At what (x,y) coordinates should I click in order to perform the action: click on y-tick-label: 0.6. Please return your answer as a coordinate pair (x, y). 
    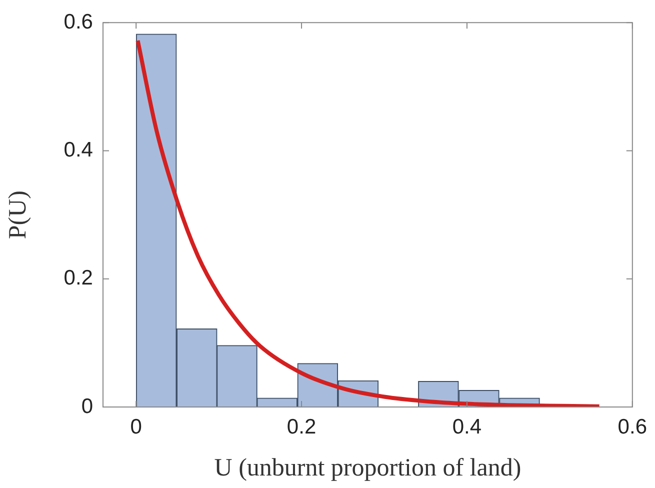
    Looking at the image, I should click on (78, 22).